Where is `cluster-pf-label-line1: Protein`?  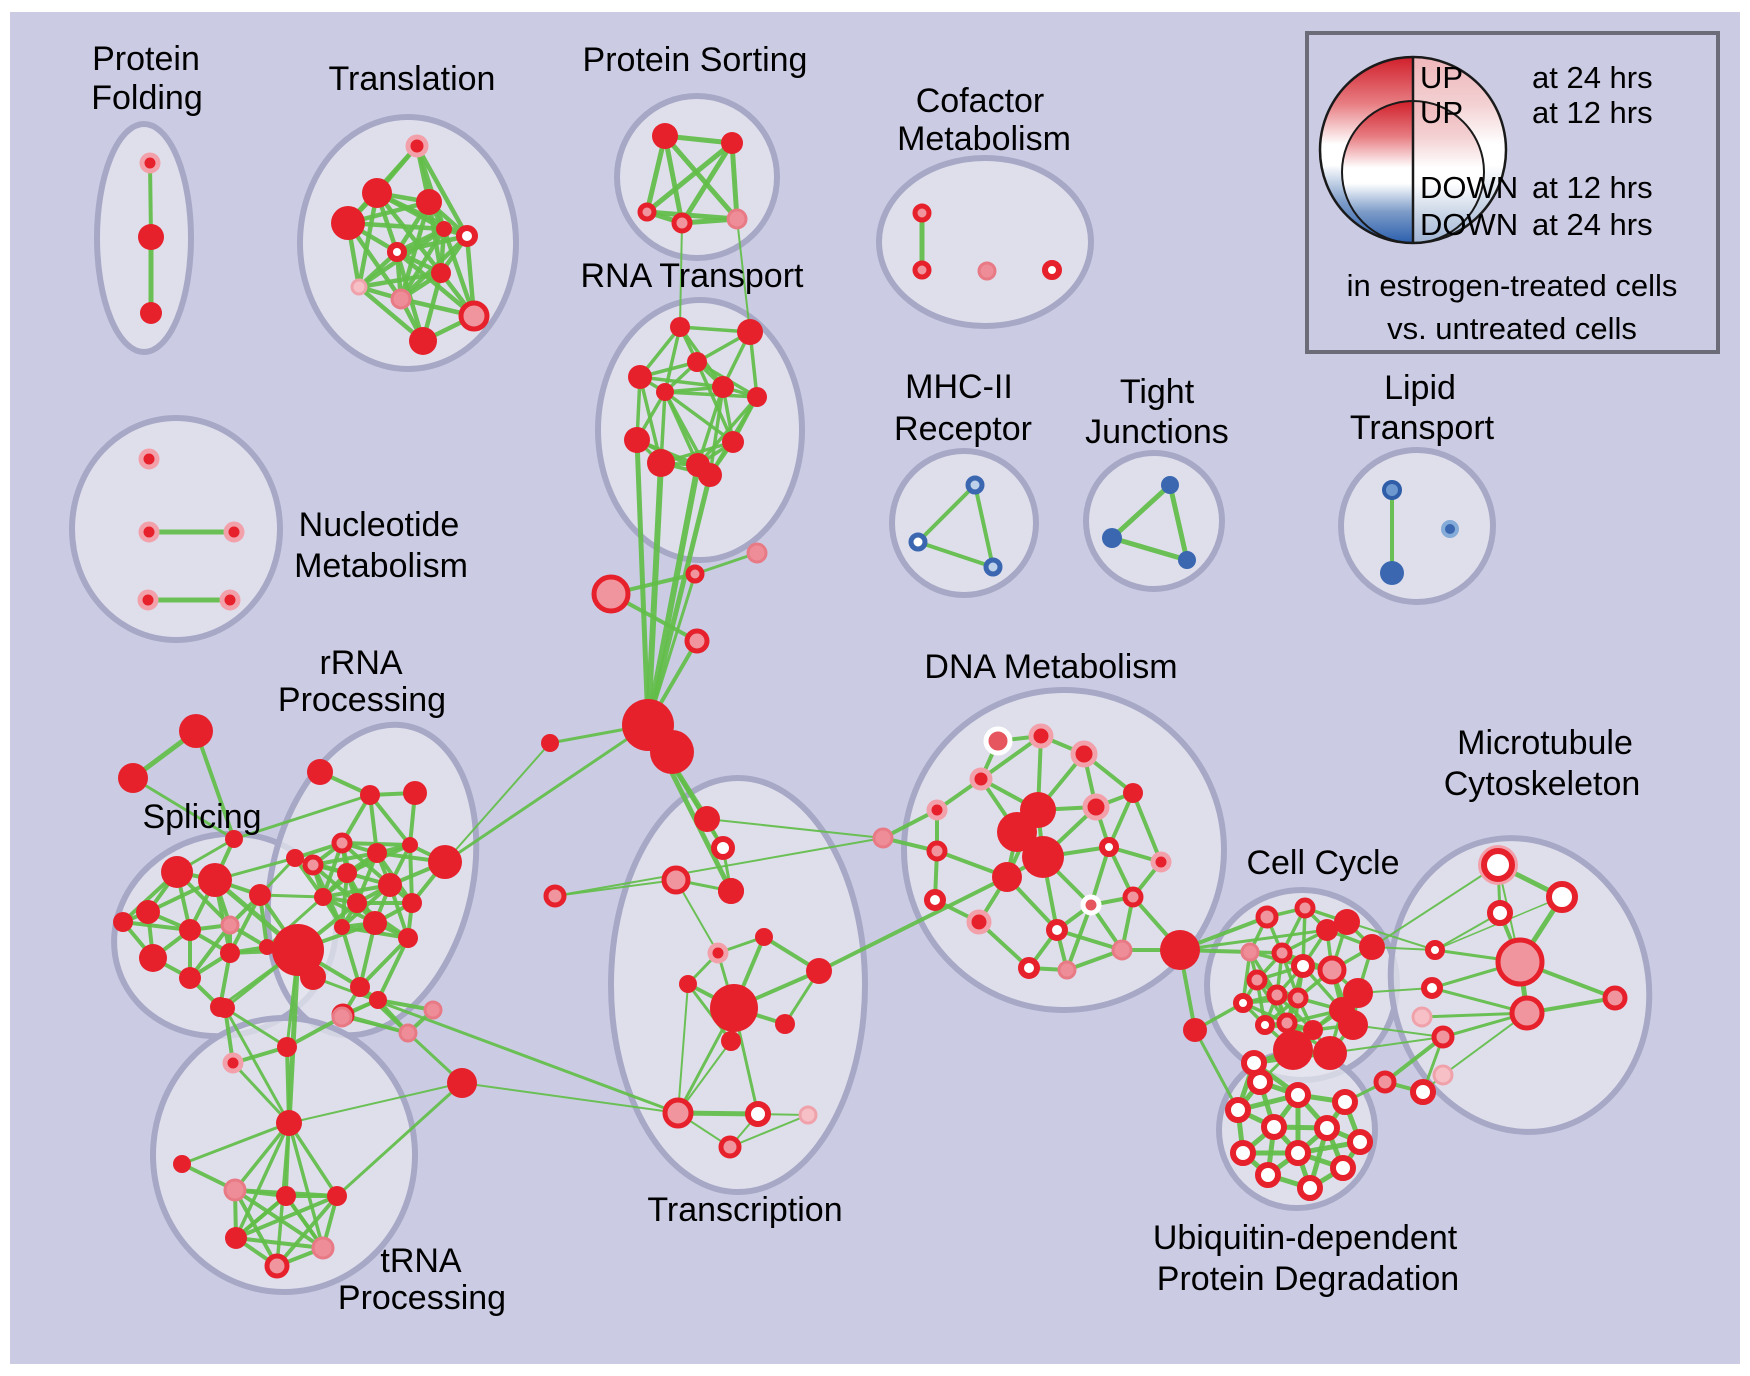
cluster-pf-label-line1: Protein is located at coordinates (146, 59).